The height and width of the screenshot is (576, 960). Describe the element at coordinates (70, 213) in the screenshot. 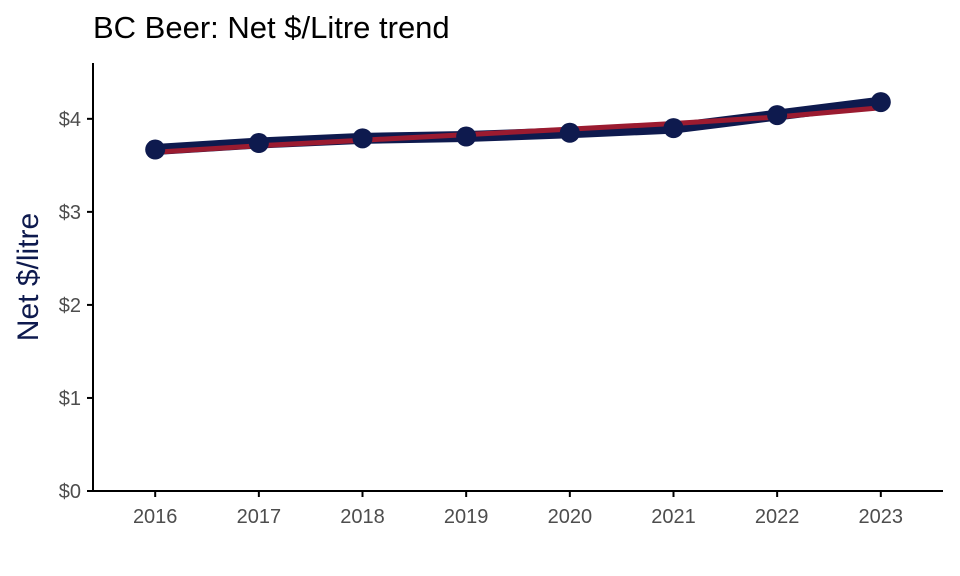

I see `y-tick-label: $3` at that location.